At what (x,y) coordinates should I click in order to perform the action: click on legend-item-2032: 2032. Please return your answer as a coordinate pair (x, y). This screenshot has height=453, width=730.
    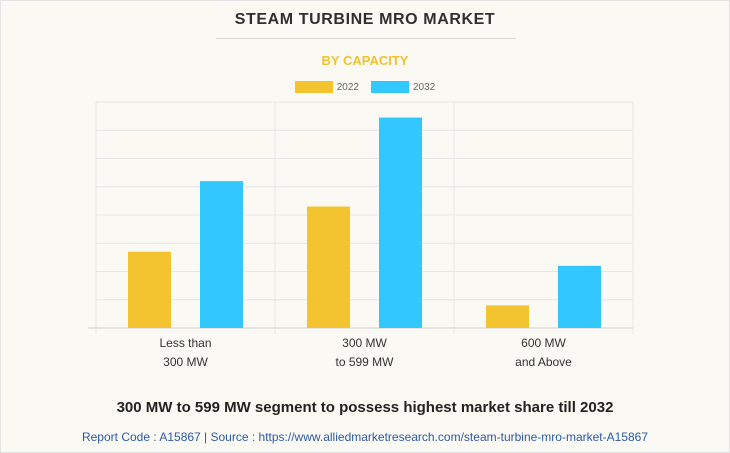
    Looking at the image, I should click on (403, 87).